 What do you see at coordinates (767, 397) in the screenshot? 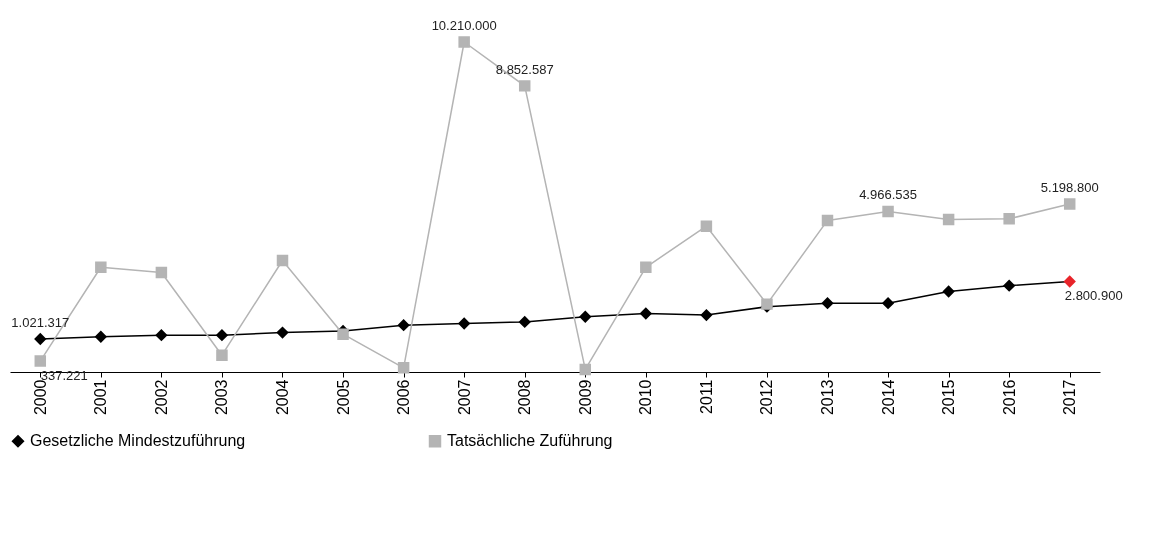
I see `x-tick-label: 2012` at bounding box center [767, 397].